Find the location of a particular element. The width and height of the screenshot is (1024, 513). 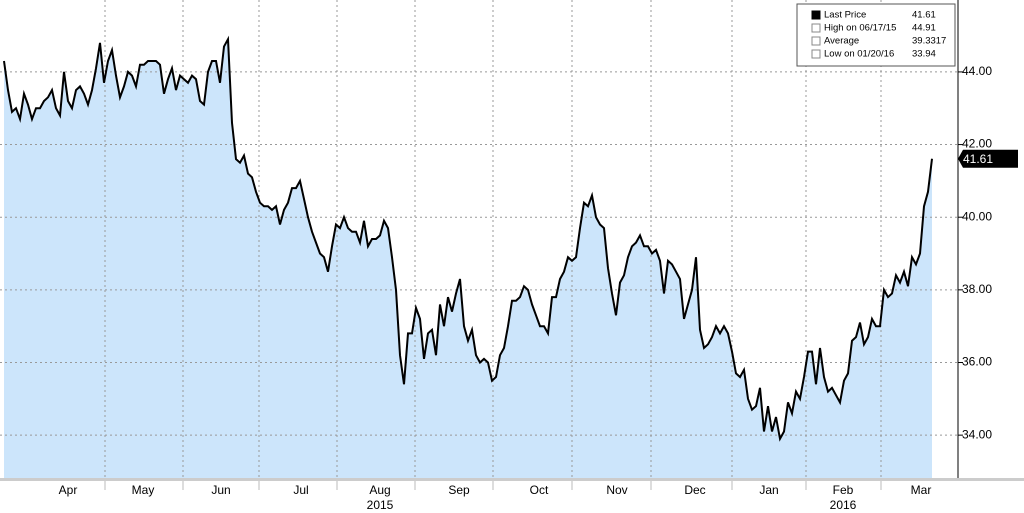

legend-label: Low on 01/20/16 is located at coordinates (859, 54).